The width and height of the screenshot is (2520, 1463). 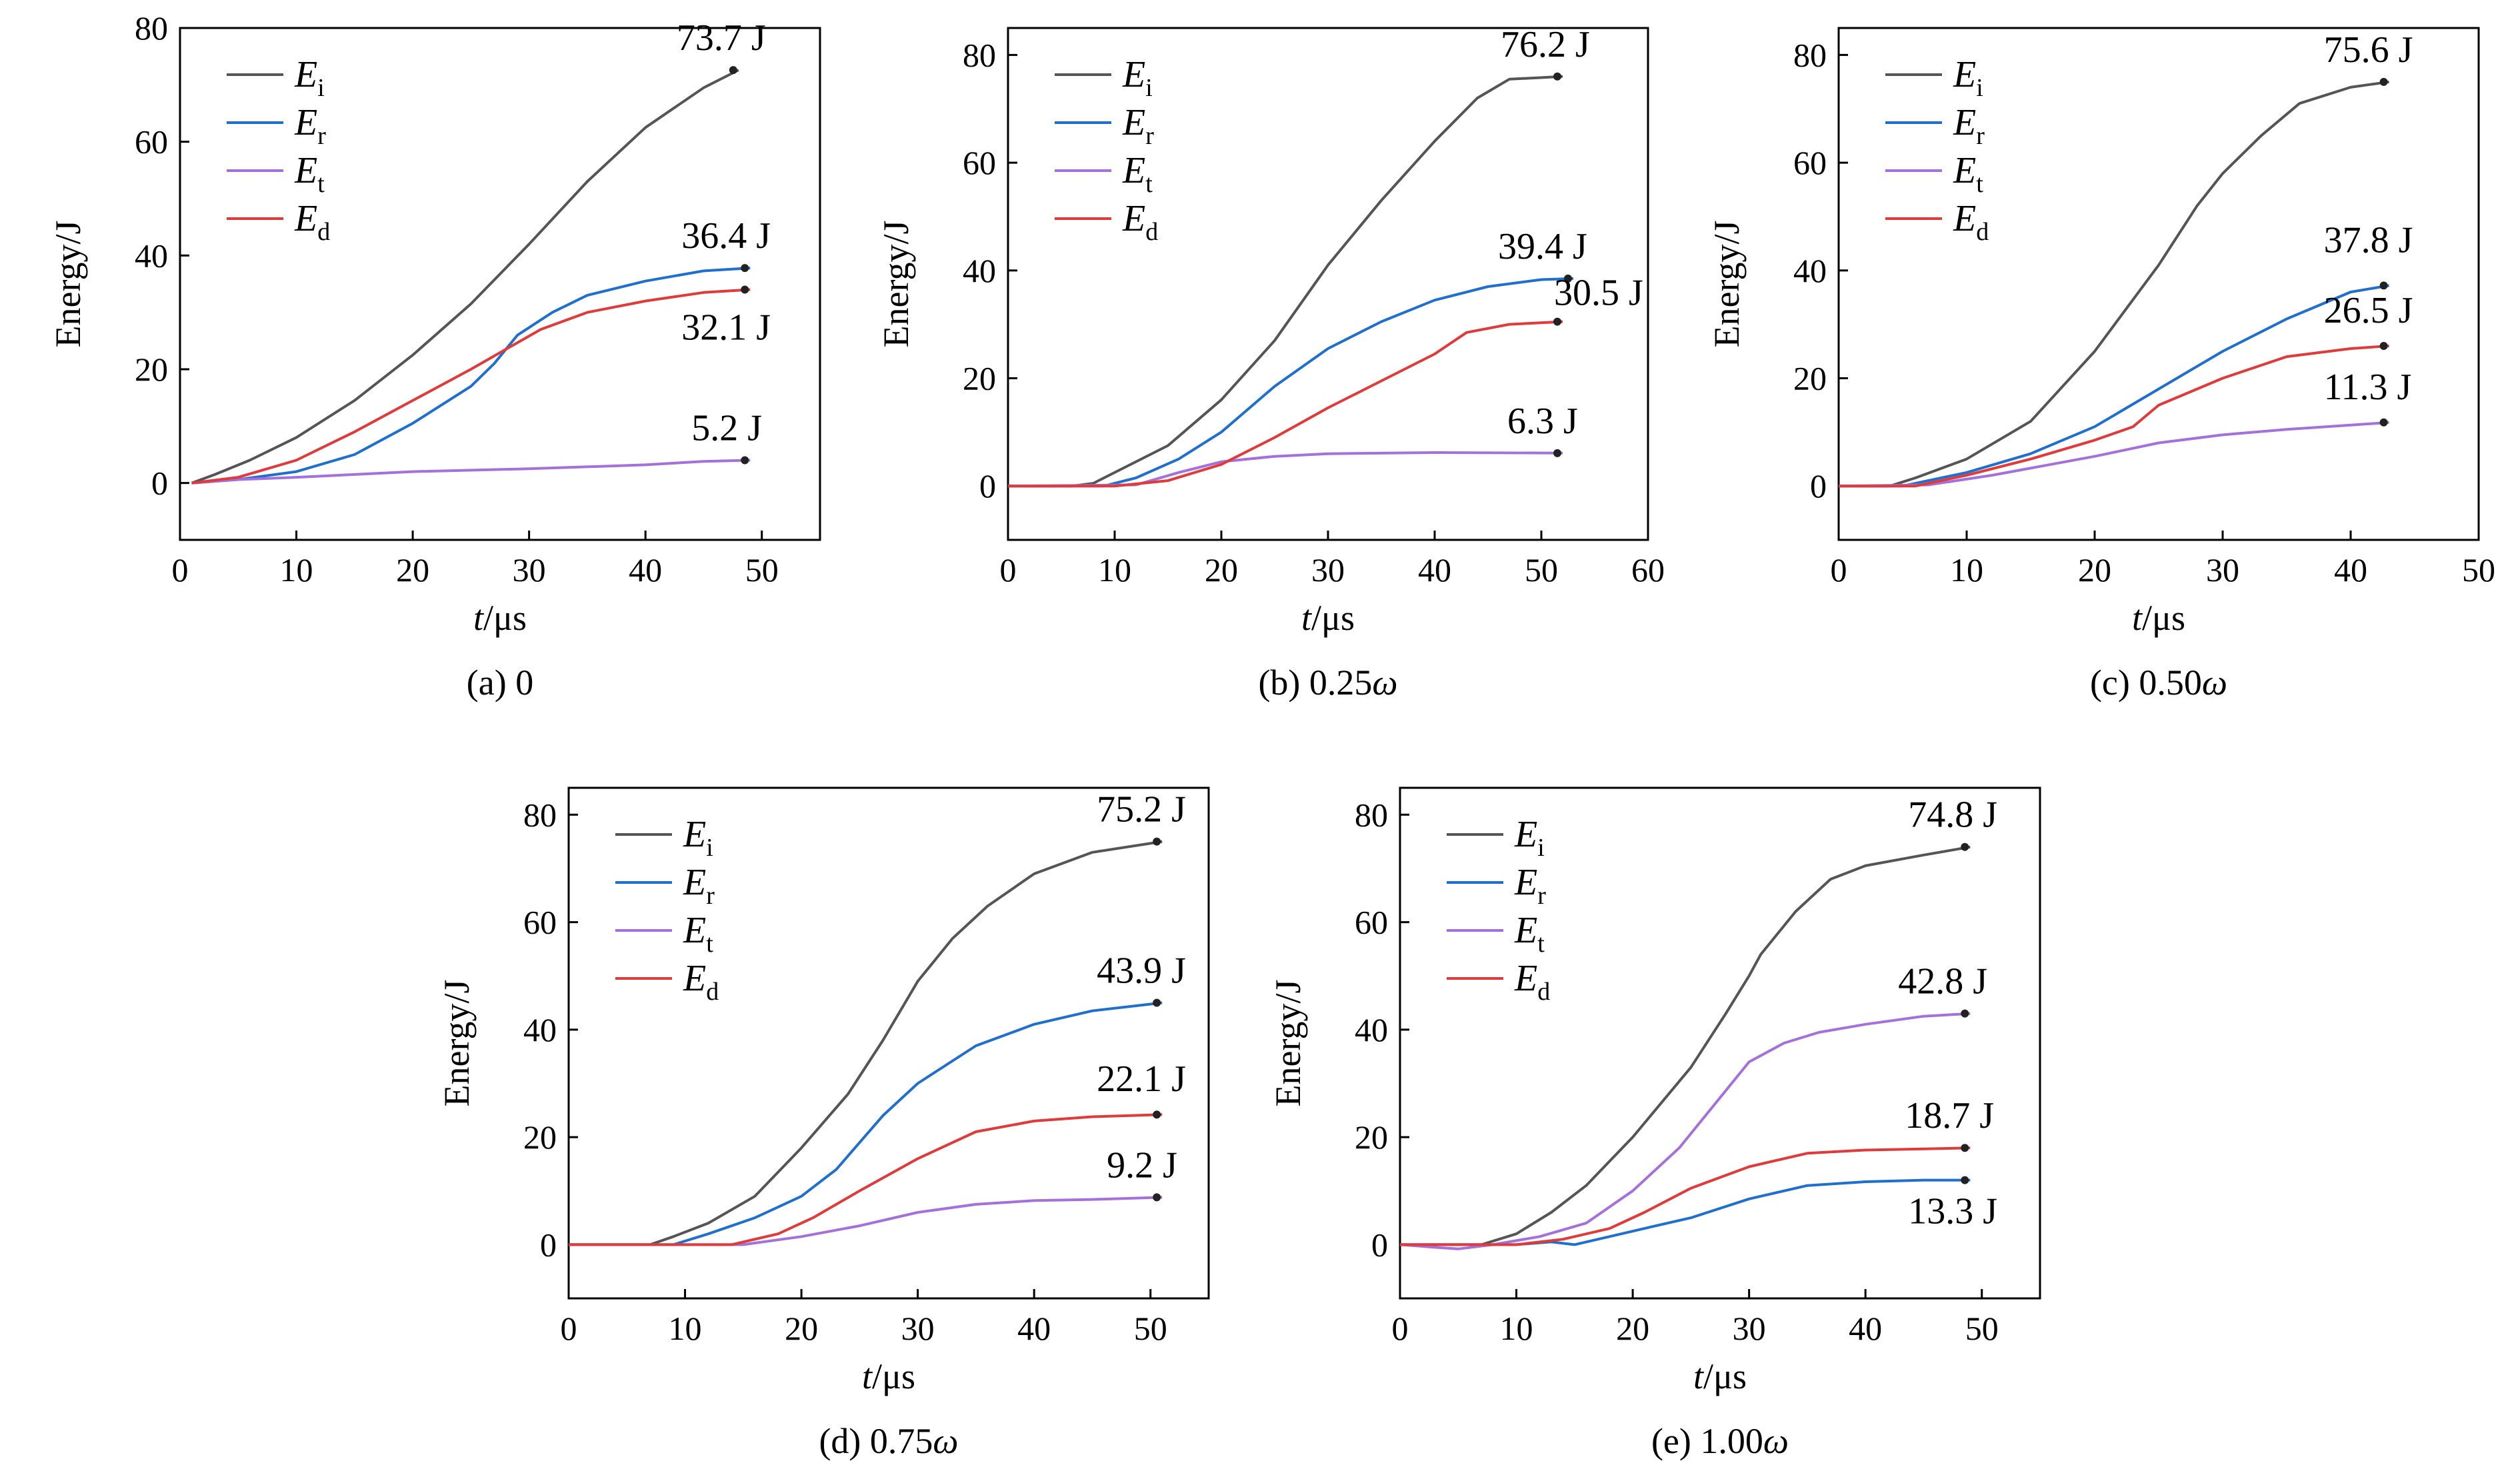 I want to click on panel-caption: (b) 0.25ω, so click(x=1327, y=683).